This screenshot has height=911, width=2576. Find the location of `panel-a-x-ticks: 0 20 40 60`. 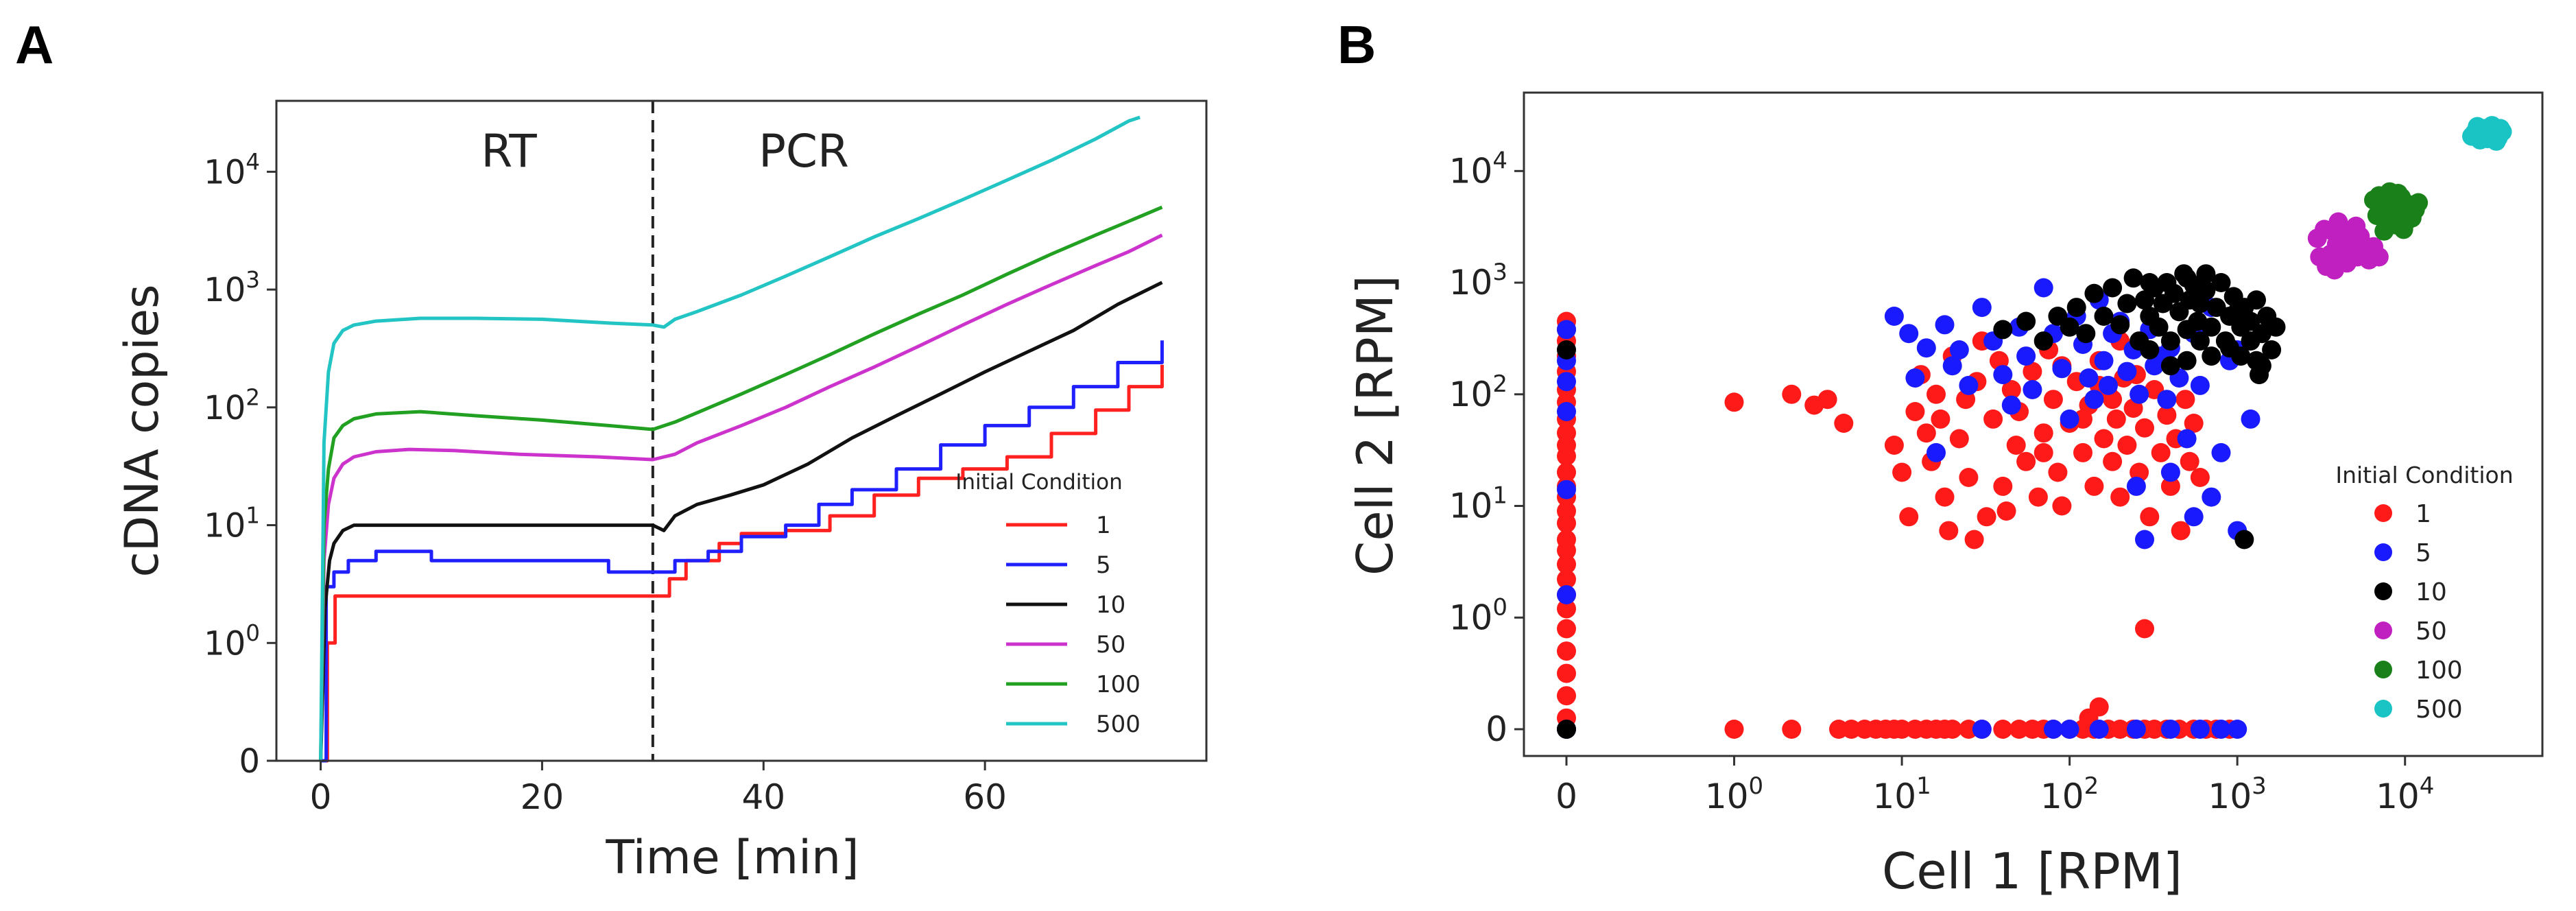

panel-a-x-ticks: 0 20 40 60 is located at coordinates (658, 789).